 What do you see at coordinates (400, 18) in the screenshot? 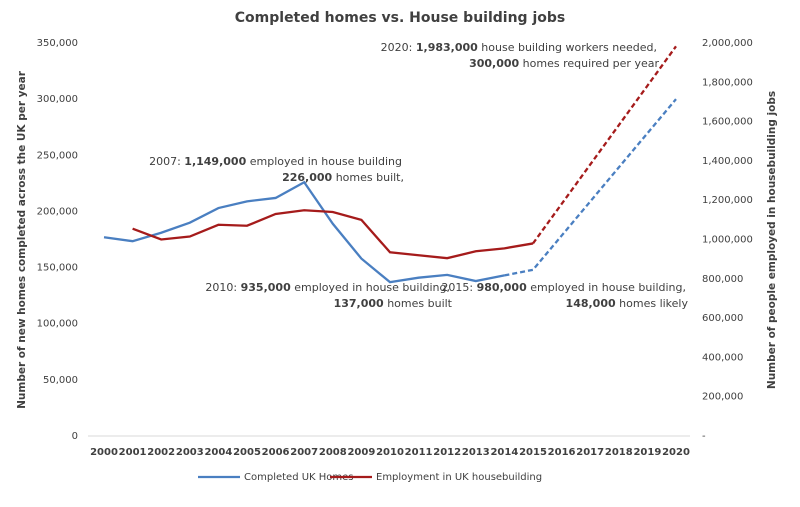
I see `chart-title: Completed homes vs. House building jobs` at bounding box center [400, 18].